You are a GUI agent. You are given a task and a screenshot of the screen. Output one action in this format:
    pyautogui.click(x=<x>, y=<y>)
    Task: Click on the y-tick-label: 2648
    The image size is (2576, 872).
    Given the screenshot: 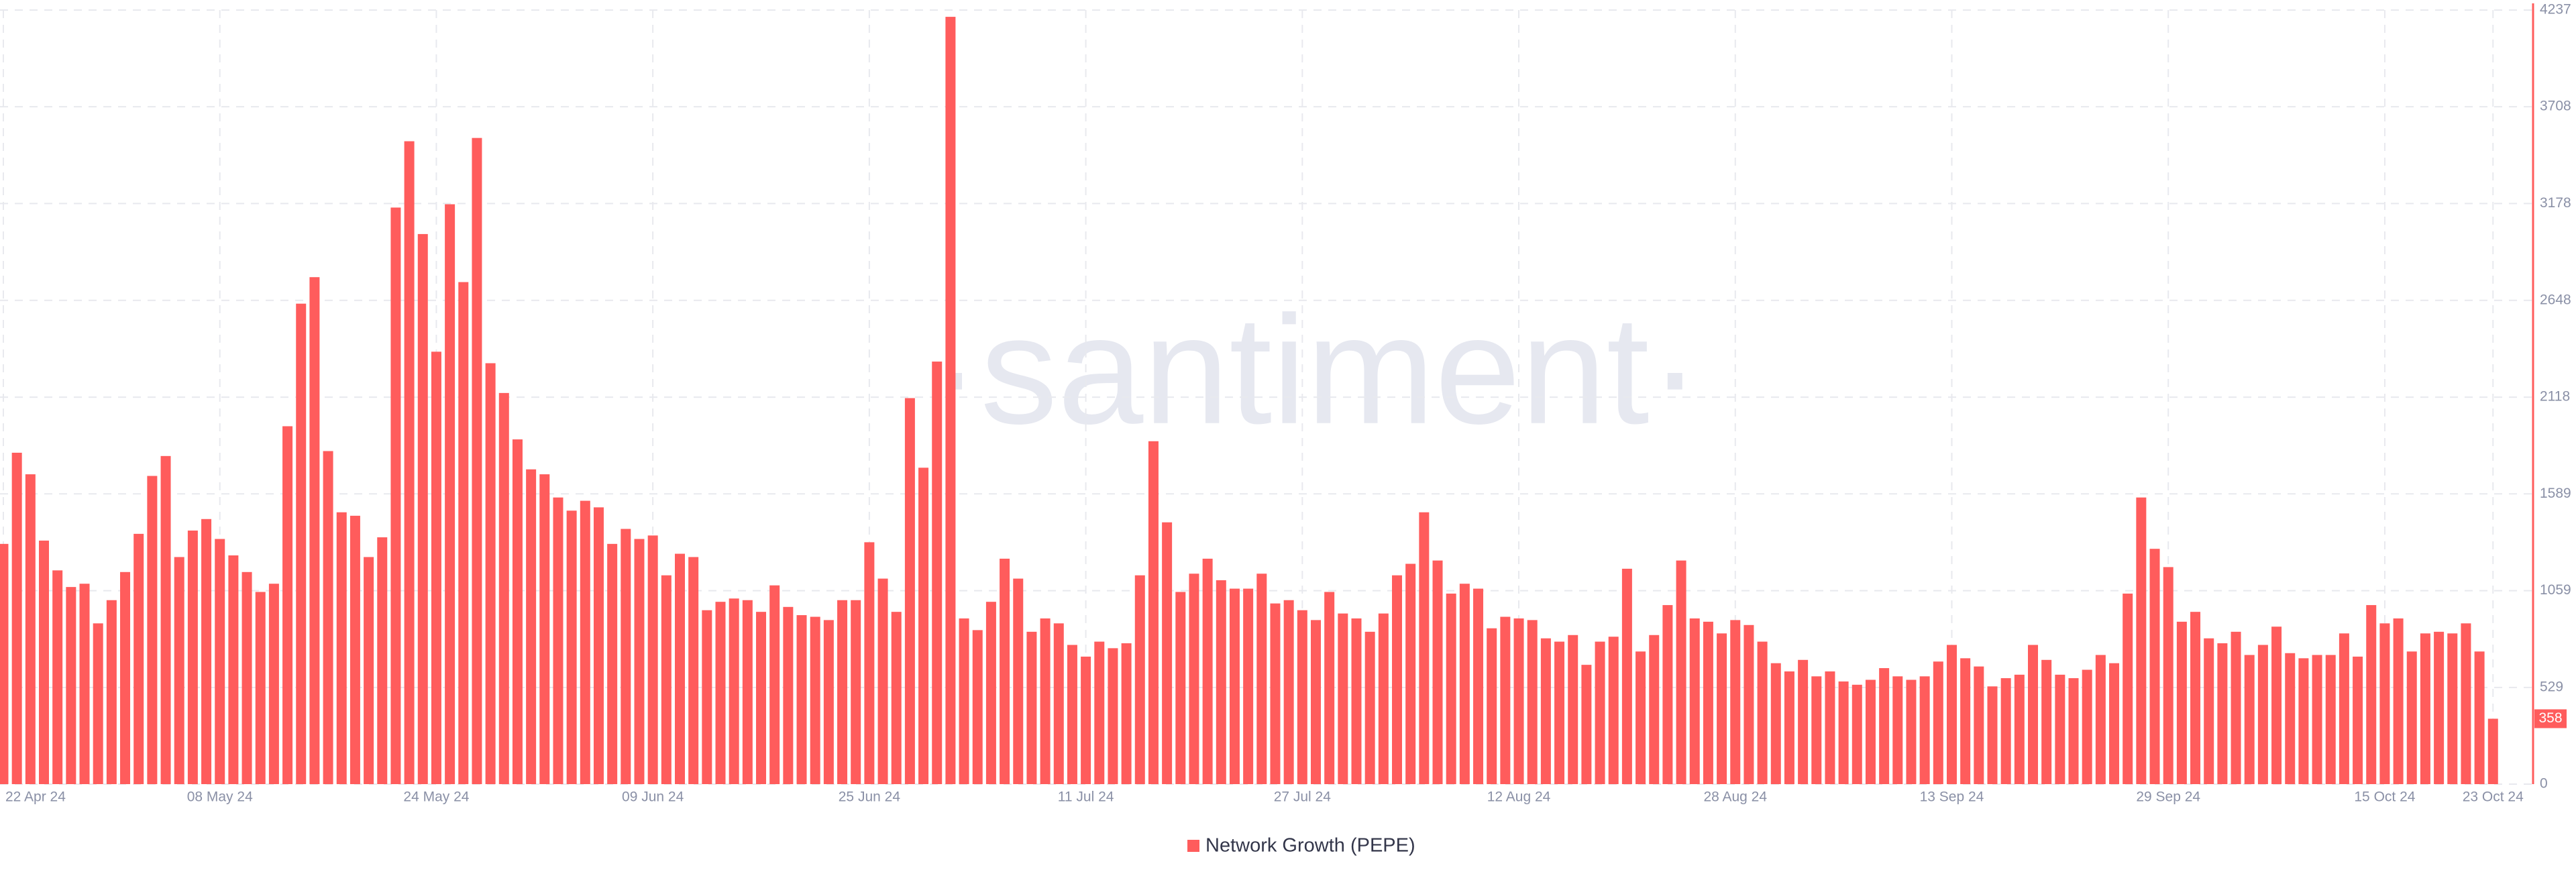 What is the action you would take?
    pyautogui.click(x=2555, y=299)
    